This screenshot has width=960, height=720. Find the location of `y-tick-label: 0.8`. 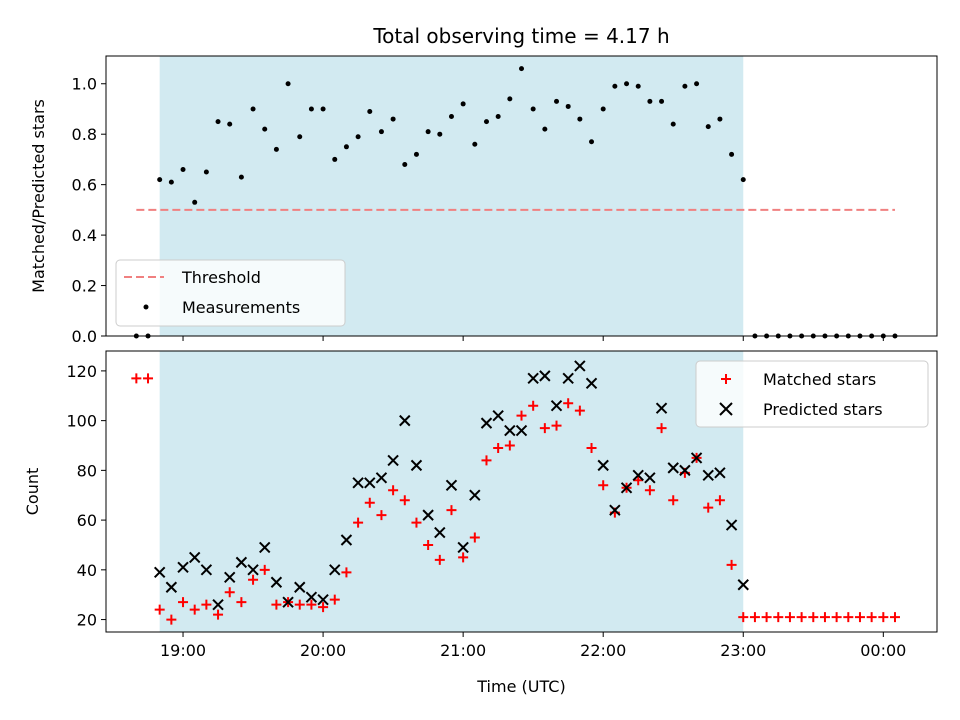

y-tick-label: 0.8 is located at coordinates (84, 134).